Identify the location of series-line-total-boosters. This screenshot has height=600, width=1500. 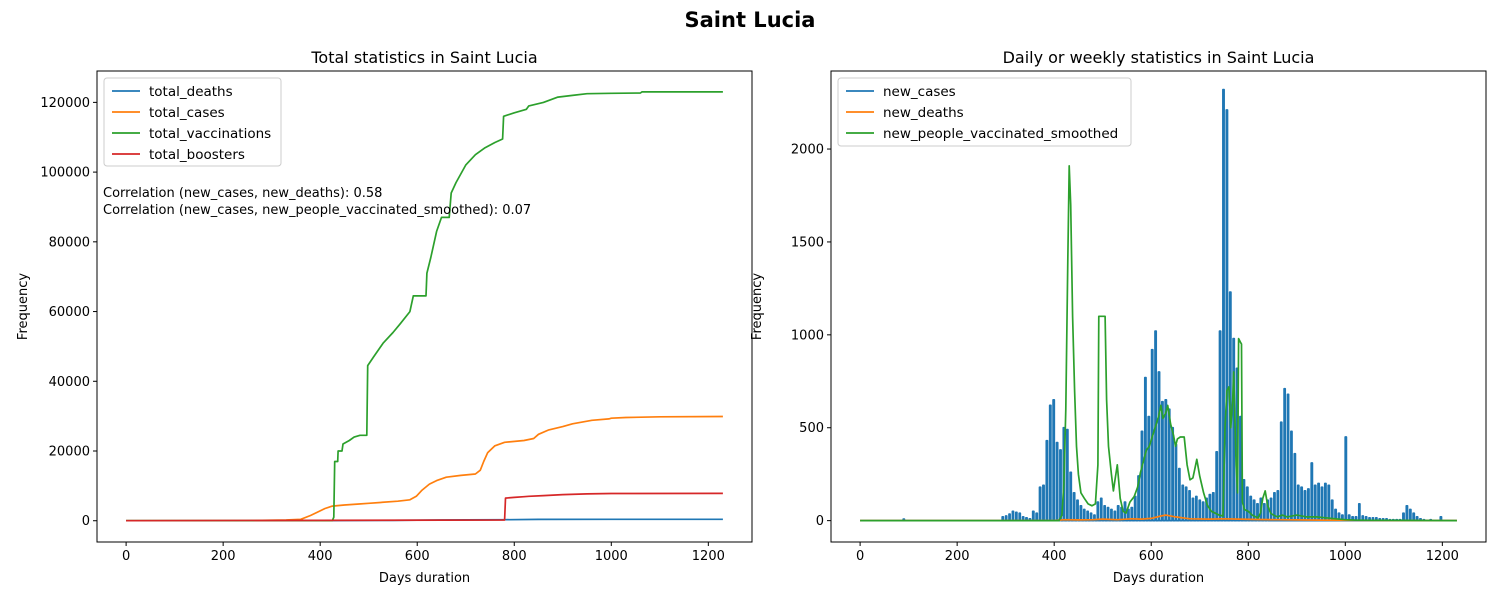
(424, 507).